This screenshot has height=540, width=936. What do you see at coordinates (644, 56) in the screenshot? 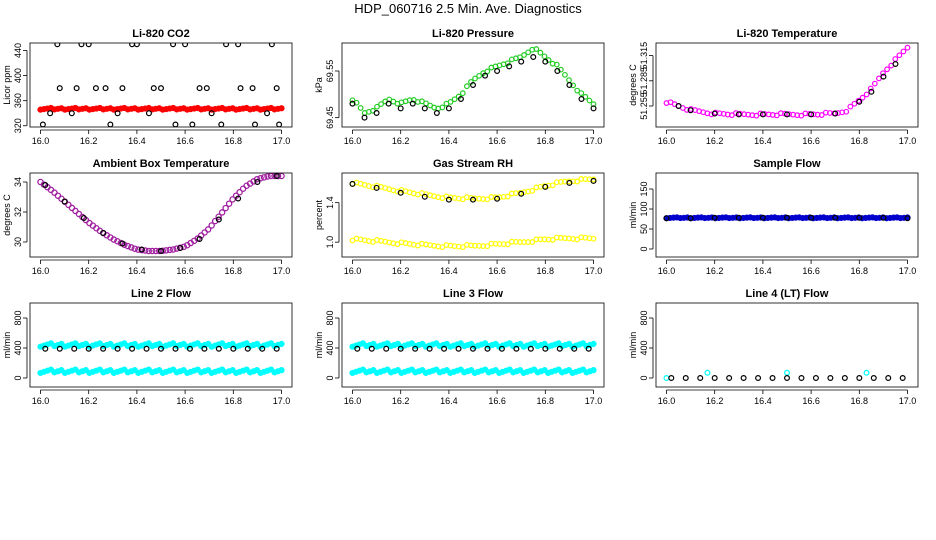
I see `y-tick-label: 51.315` at bounding box center [644, 56].